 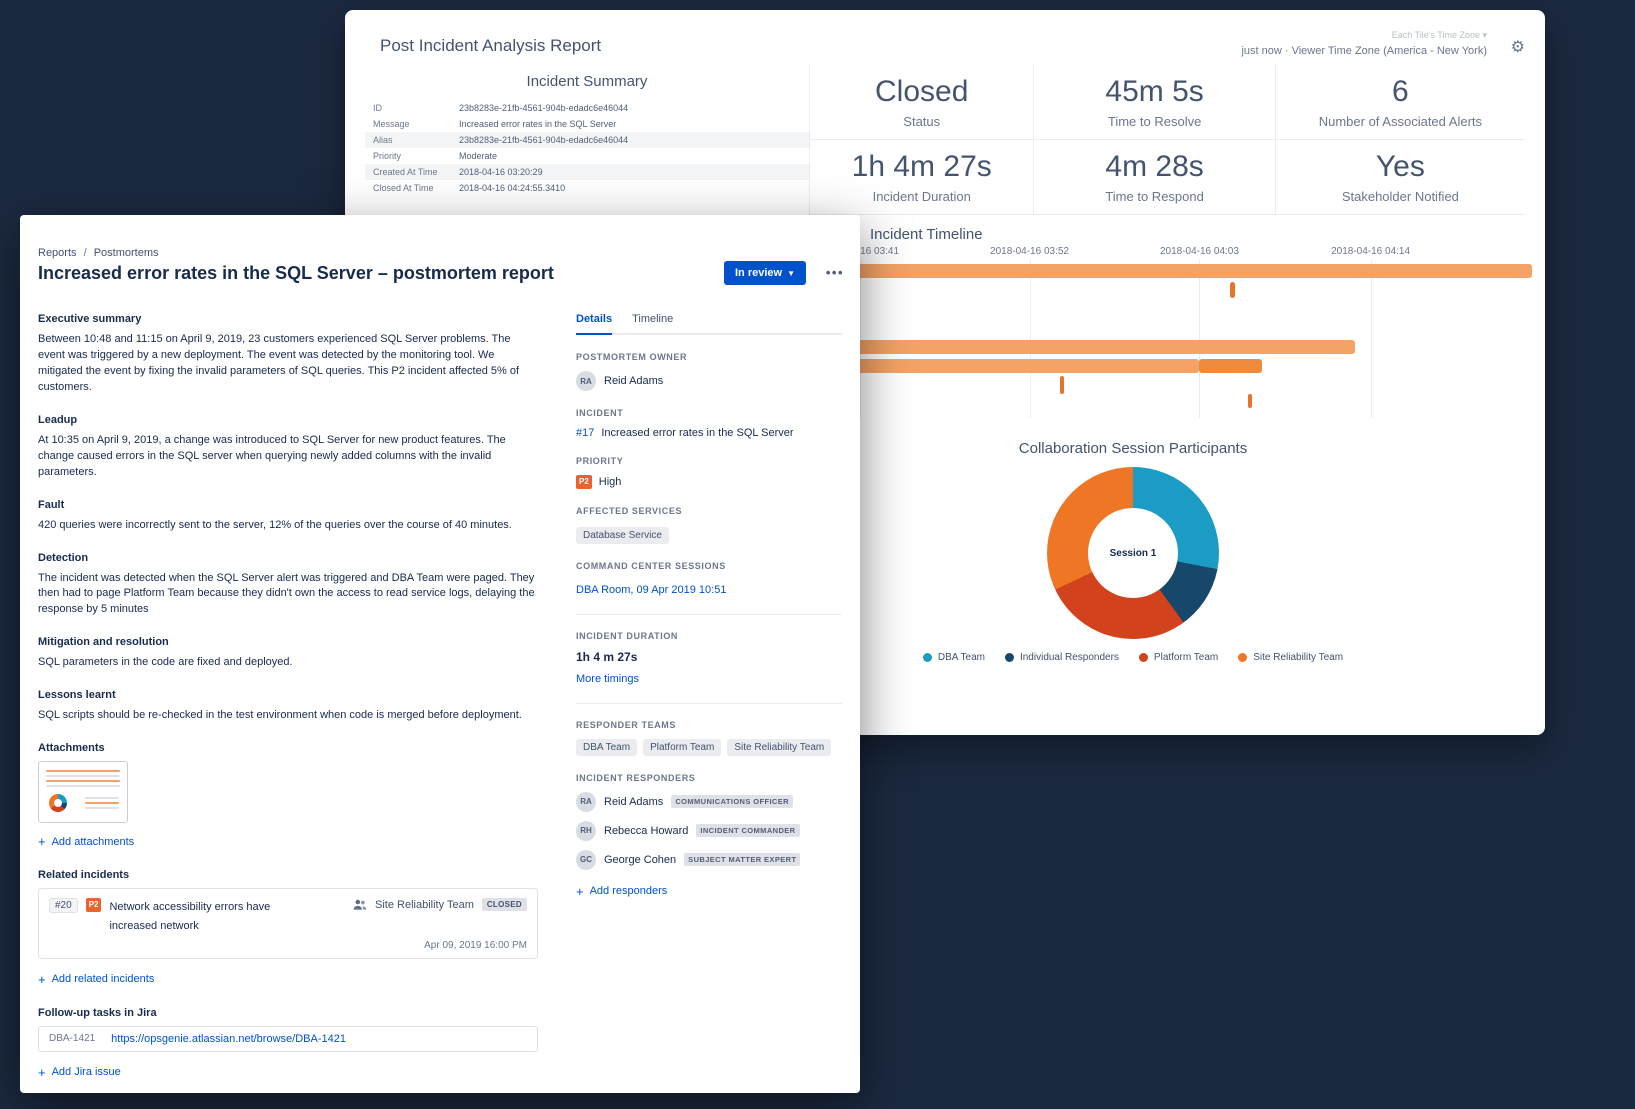 What do you see at coordinates (742, 860) in the screenshot?
I see `responder-role-badge: SUBJECT MATTER EXPERT` at bounding box center [742, 860].